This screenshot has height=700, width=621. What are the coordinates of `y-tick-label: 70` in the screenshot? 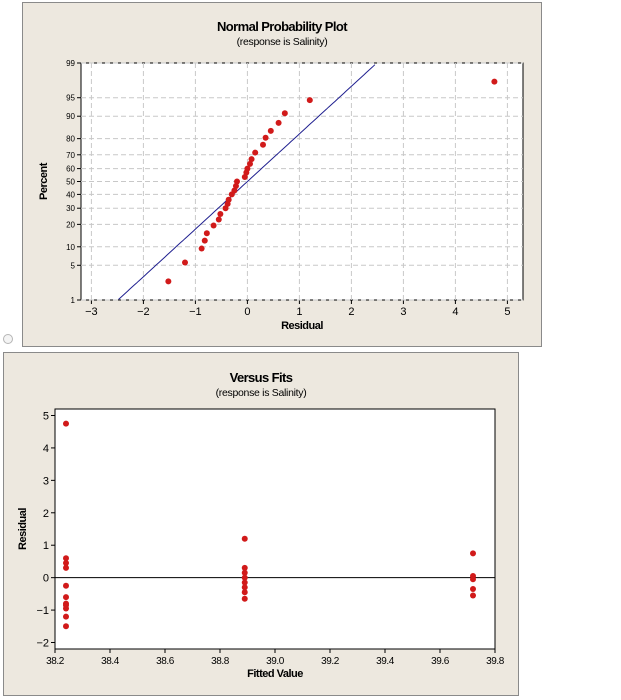 It's located at (70, 155).